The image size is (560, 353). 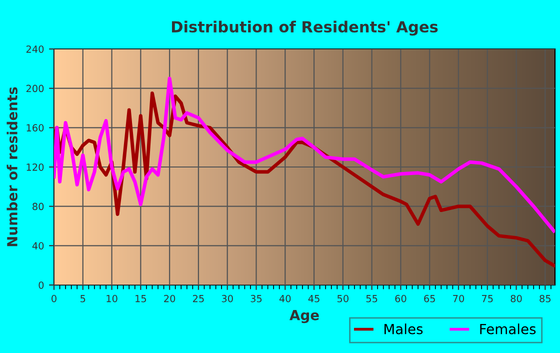 I want to click on x-tick-label: 65, so click(x=429, y=298).